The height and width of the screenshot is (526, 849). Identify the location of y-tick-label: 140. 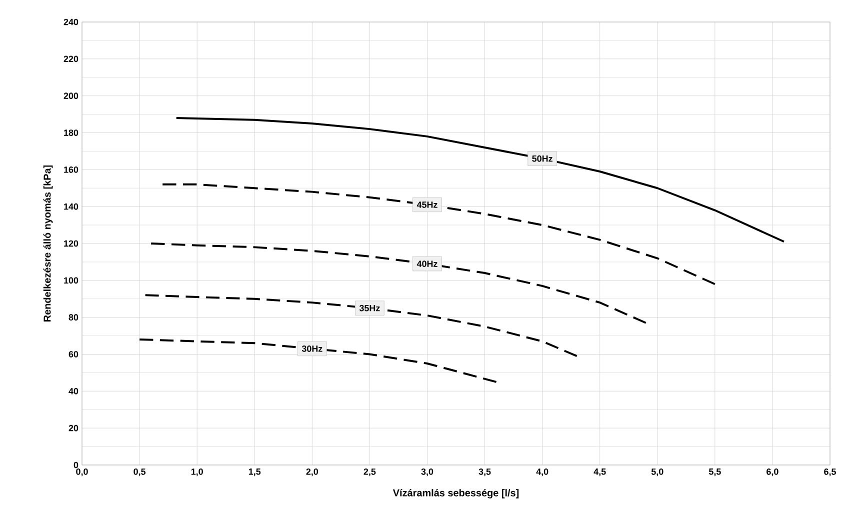
(71, 206).